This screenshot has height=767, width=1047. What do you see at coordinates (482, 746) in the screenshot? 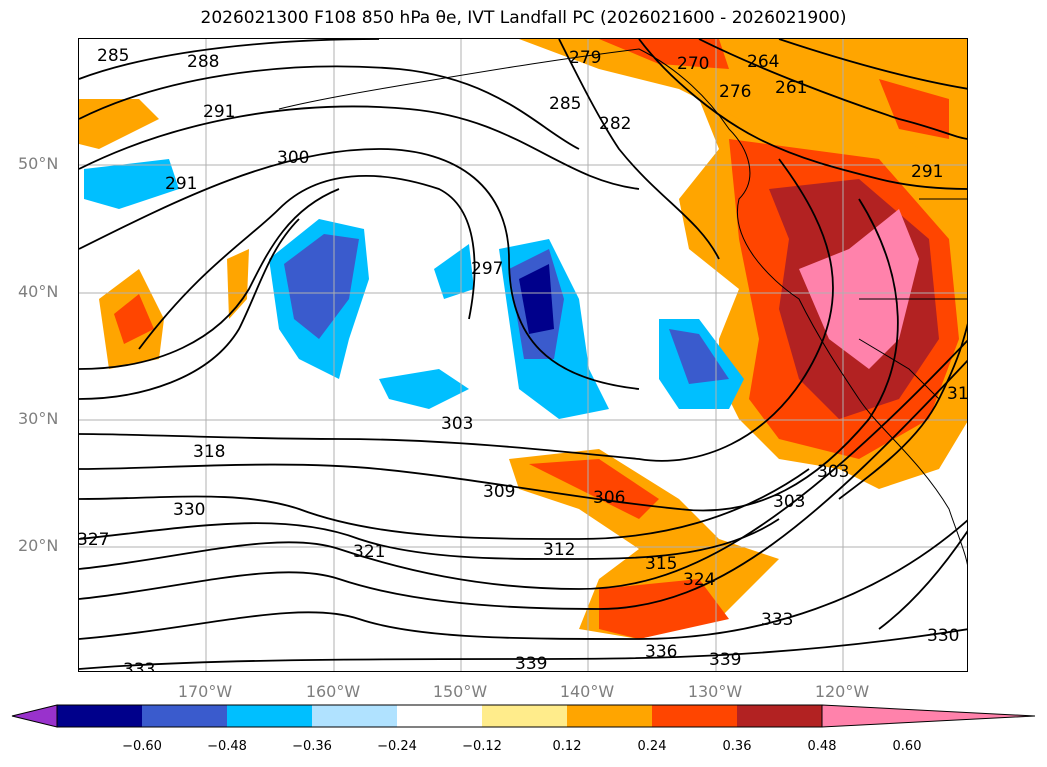
I see `colorbar-tick-label: −0.12` at bounding box center [482, 746].